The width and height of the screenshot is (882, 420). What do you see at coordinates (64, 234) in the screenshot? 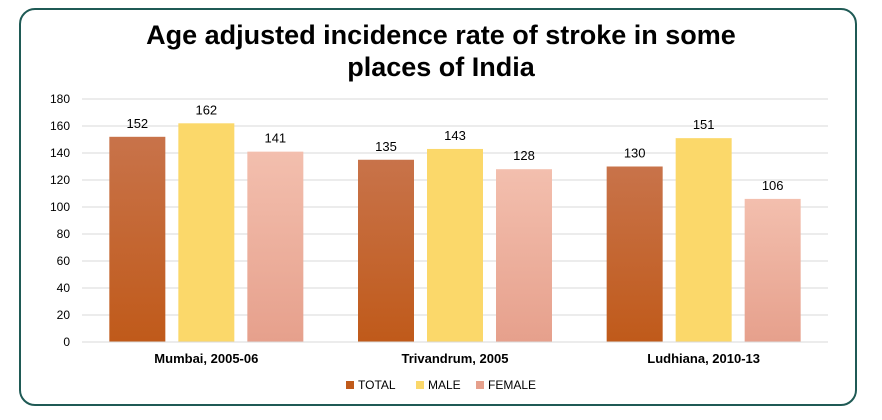
I see `y-tick-label: 80` at bounding box center [64, 234].